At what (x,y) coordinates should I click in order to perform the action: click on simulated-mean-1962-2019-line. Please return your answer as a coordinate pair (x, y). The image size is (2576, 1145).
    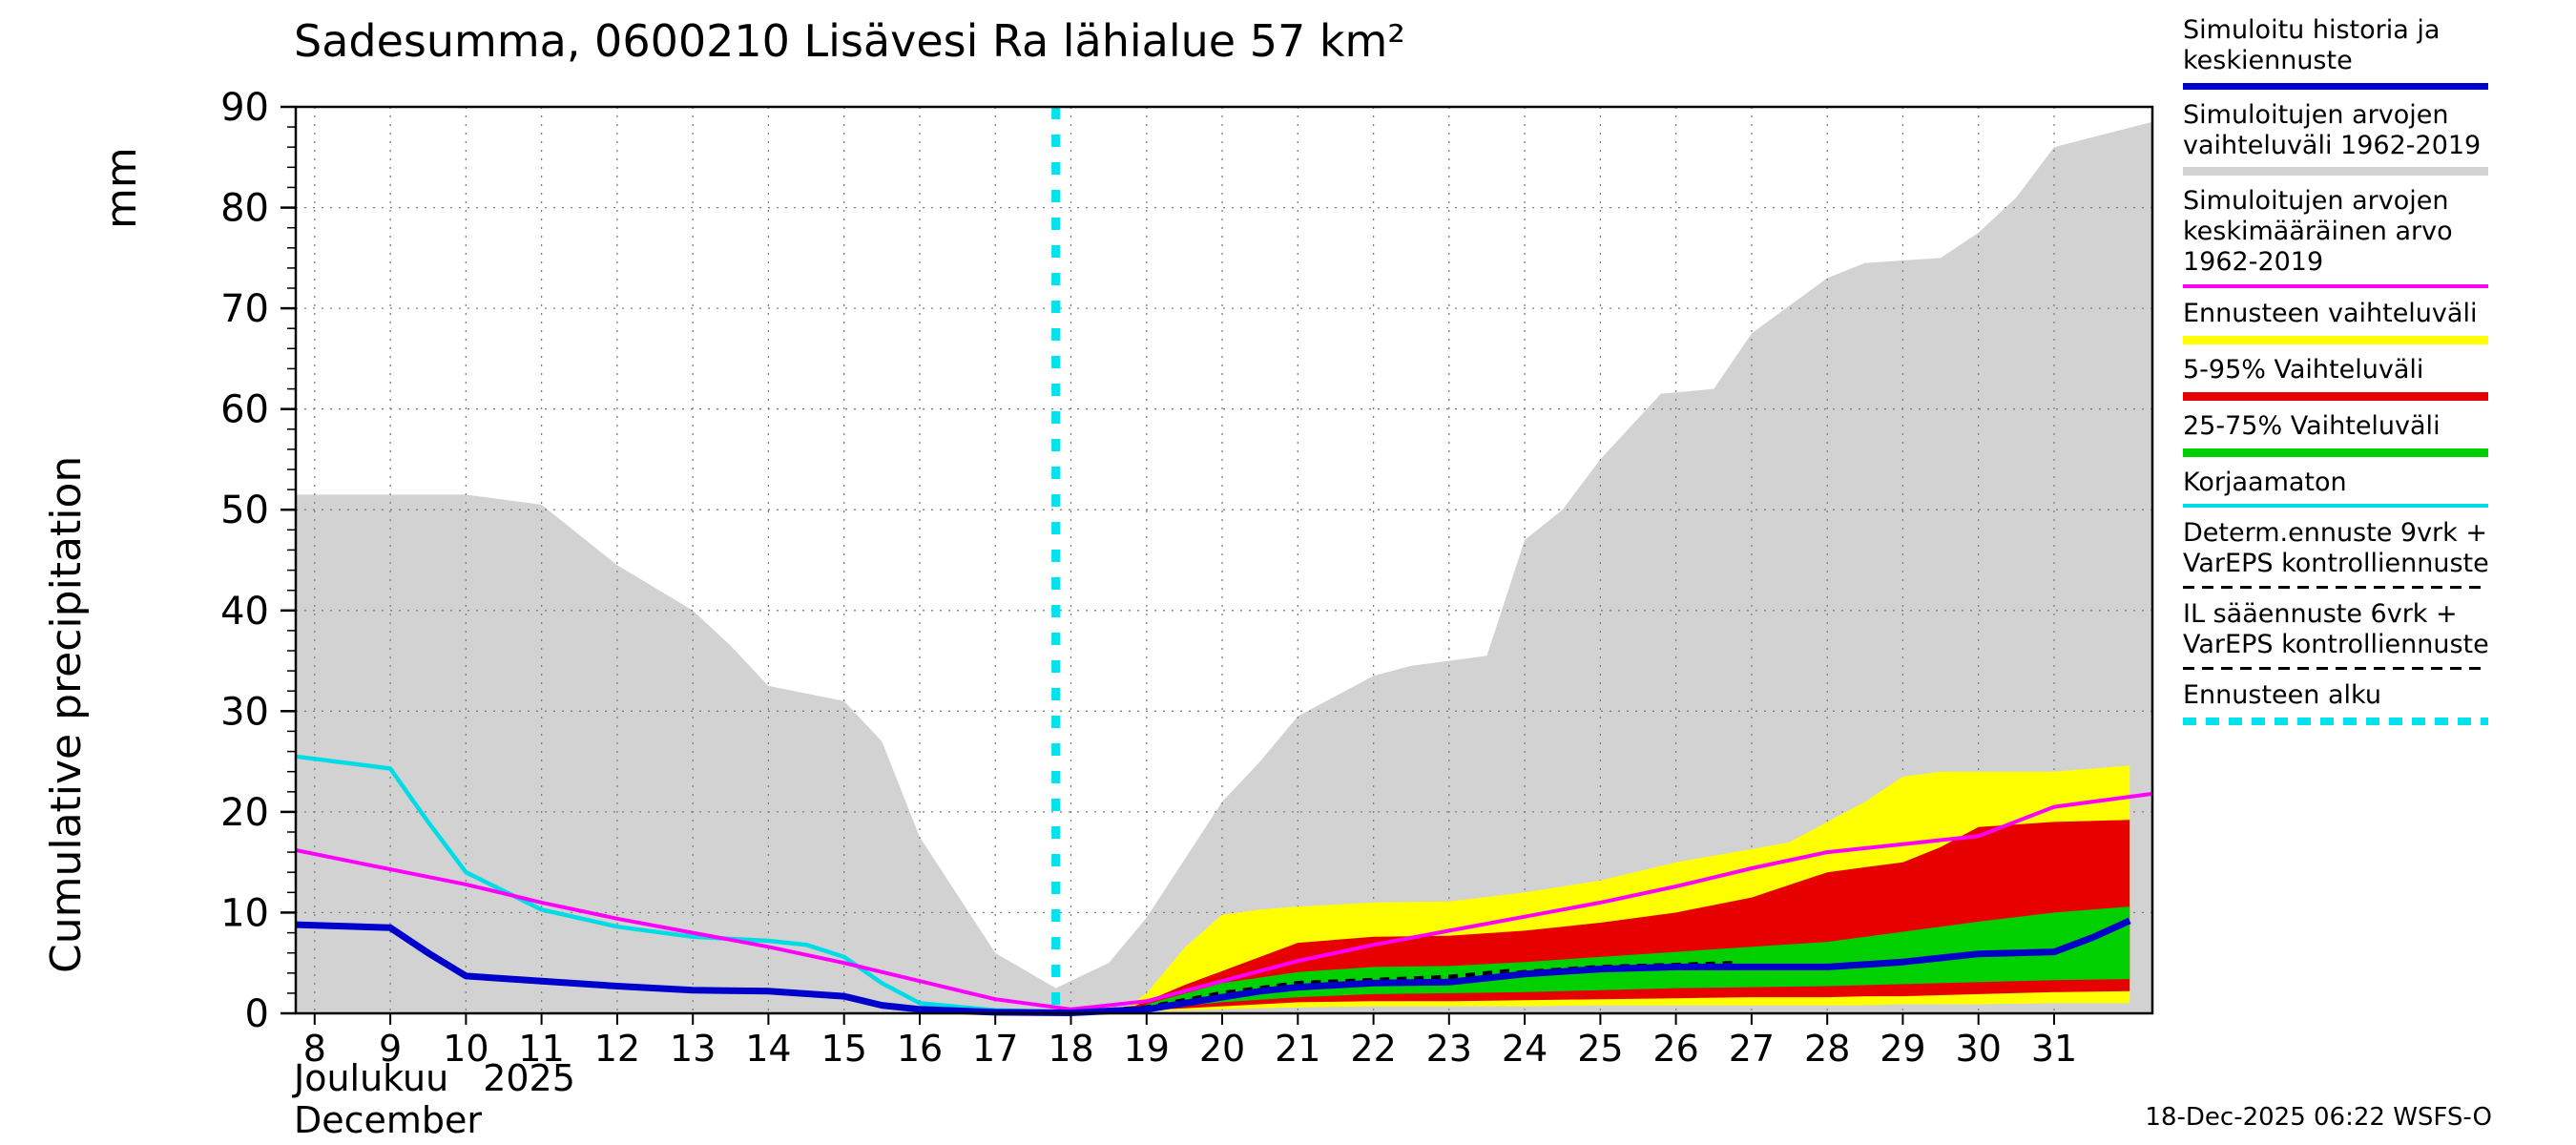
    Looking at the image, I should click on (1224, 901).